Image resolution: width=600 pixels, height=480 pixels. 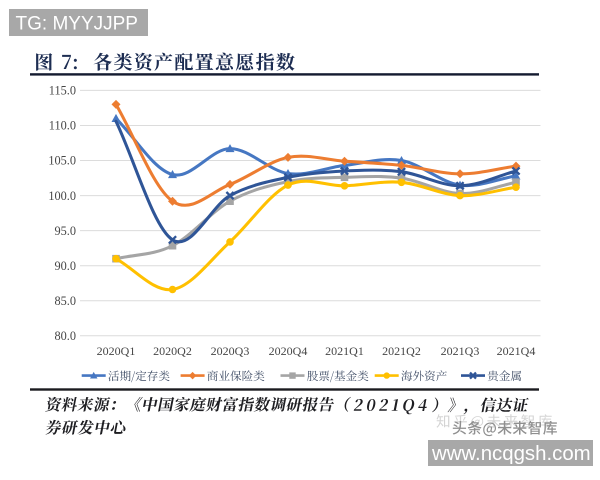 What do you see at coordinates (62, 161) in the screenshot?
I see `svg-text: 105.0` at bounding box center [62, 161].